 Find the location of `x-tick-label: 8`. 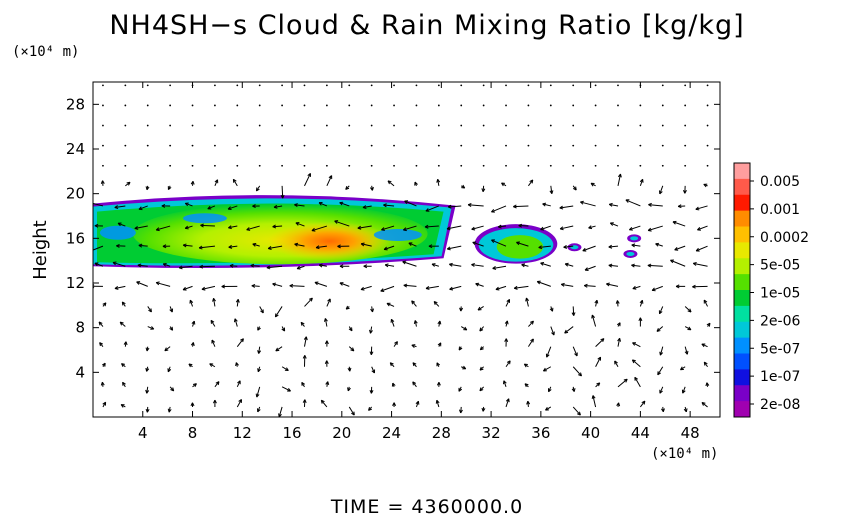

x-tick-label: 8 is located at coordinates (193, 433).